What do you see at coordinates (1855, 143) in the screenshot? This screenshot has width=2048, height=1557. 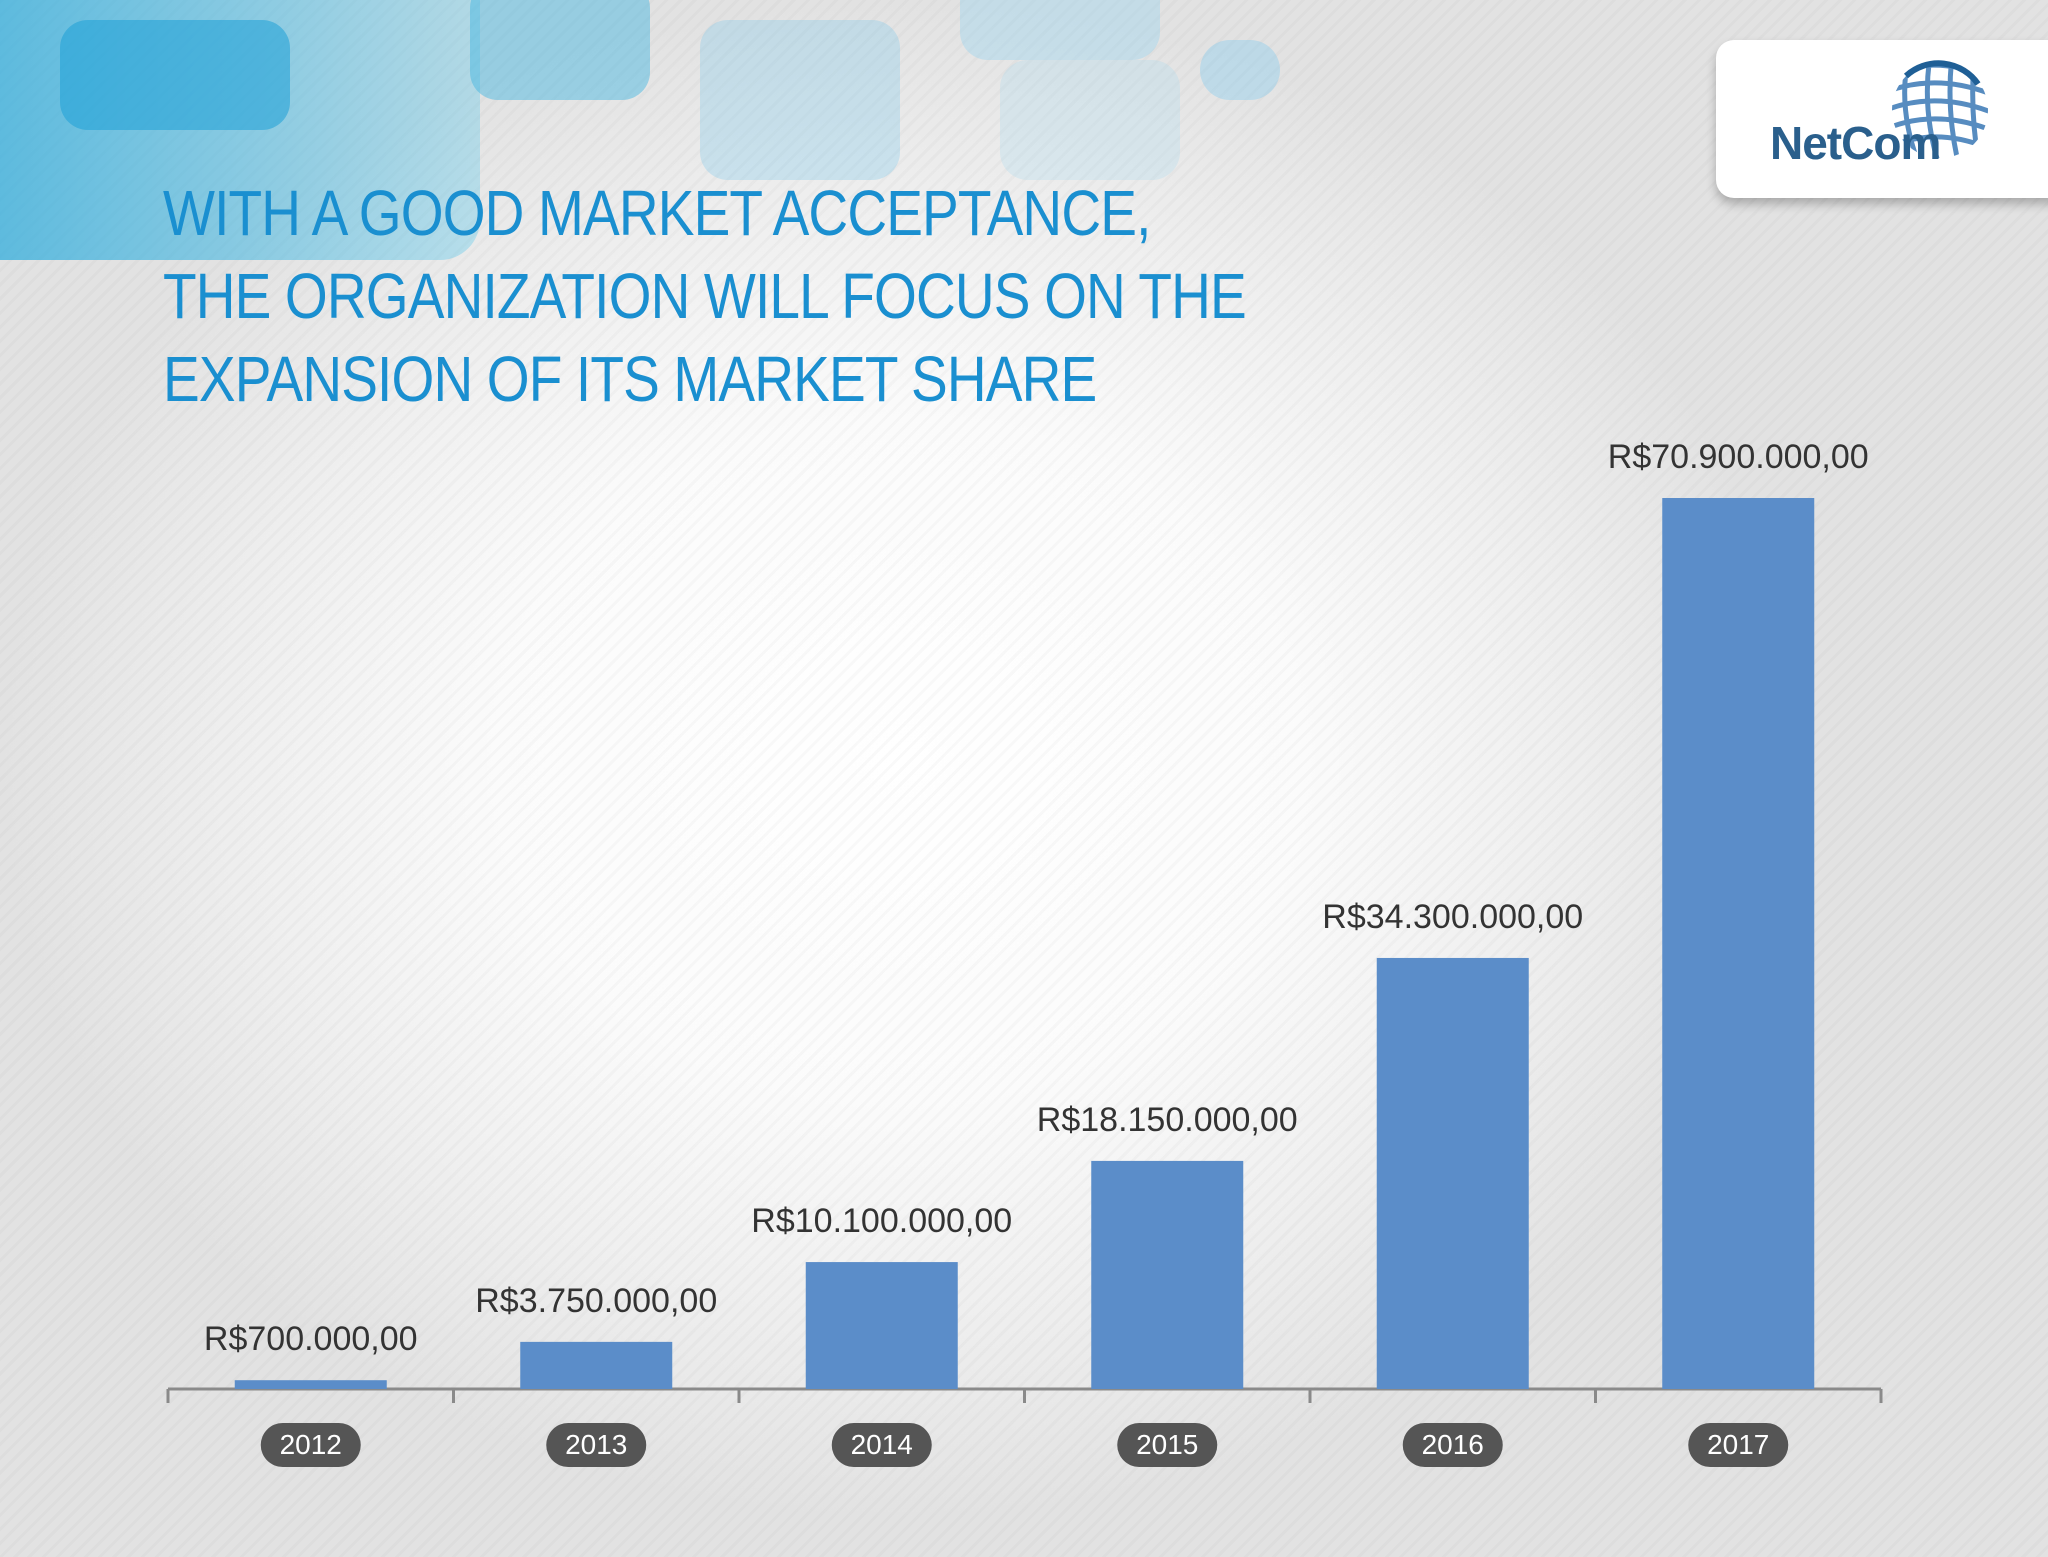 I see `logo-text: NetCom` at bounding box center [1855, 143].